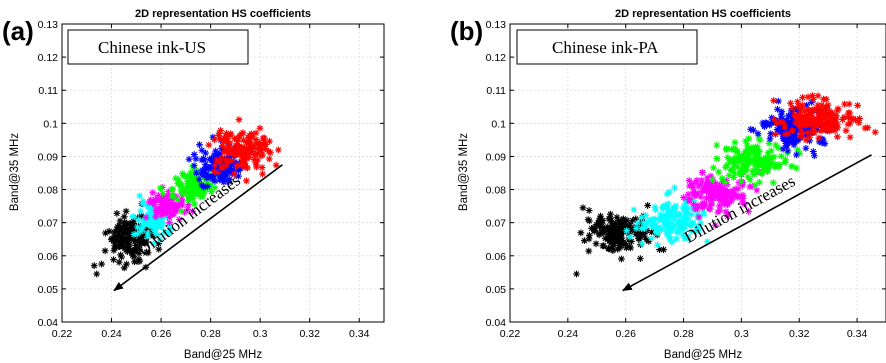 The width and height of the screenshot is (886, 363). What do you see at coordinates (496, 91) in the screenshot?
I see `y-tick-label: 0.11` at bounding box center [496, 91].